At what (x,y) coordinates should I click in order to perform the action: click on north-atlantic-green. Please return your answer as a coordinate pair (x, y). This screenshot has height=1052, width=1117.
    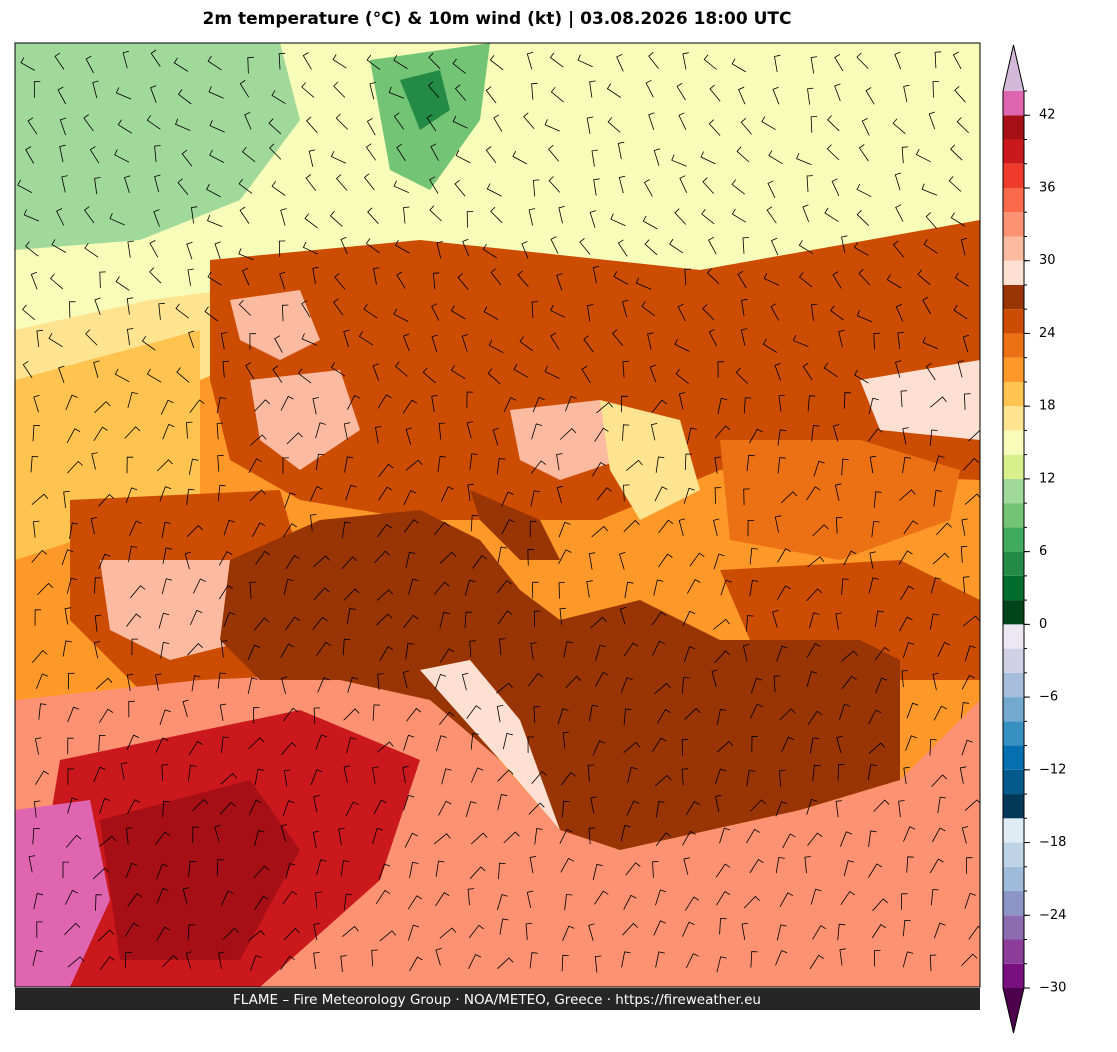
    Looking at the image, I should click on (157, 146).